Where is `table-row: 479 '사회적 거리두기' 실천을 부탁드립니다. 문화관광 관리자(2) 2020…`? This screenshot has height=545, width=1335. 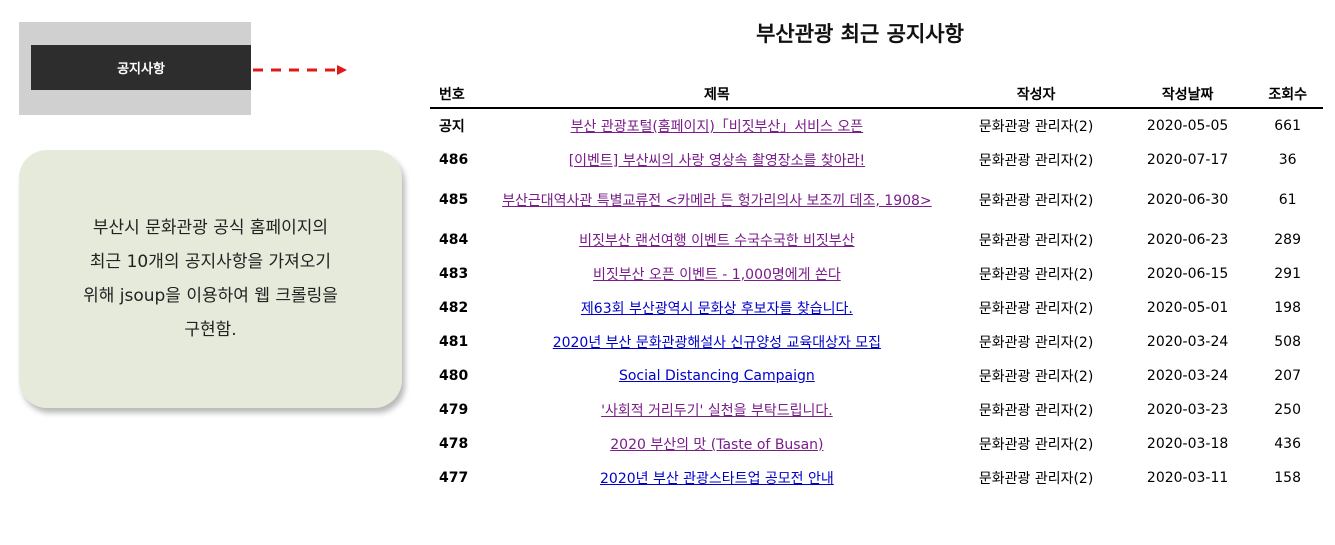
table-row: 479 '사회적 거리두기' 실천을 부탁드립니다. 문화관광 관리자(2) 2020… is located at coordinates (876, 410).